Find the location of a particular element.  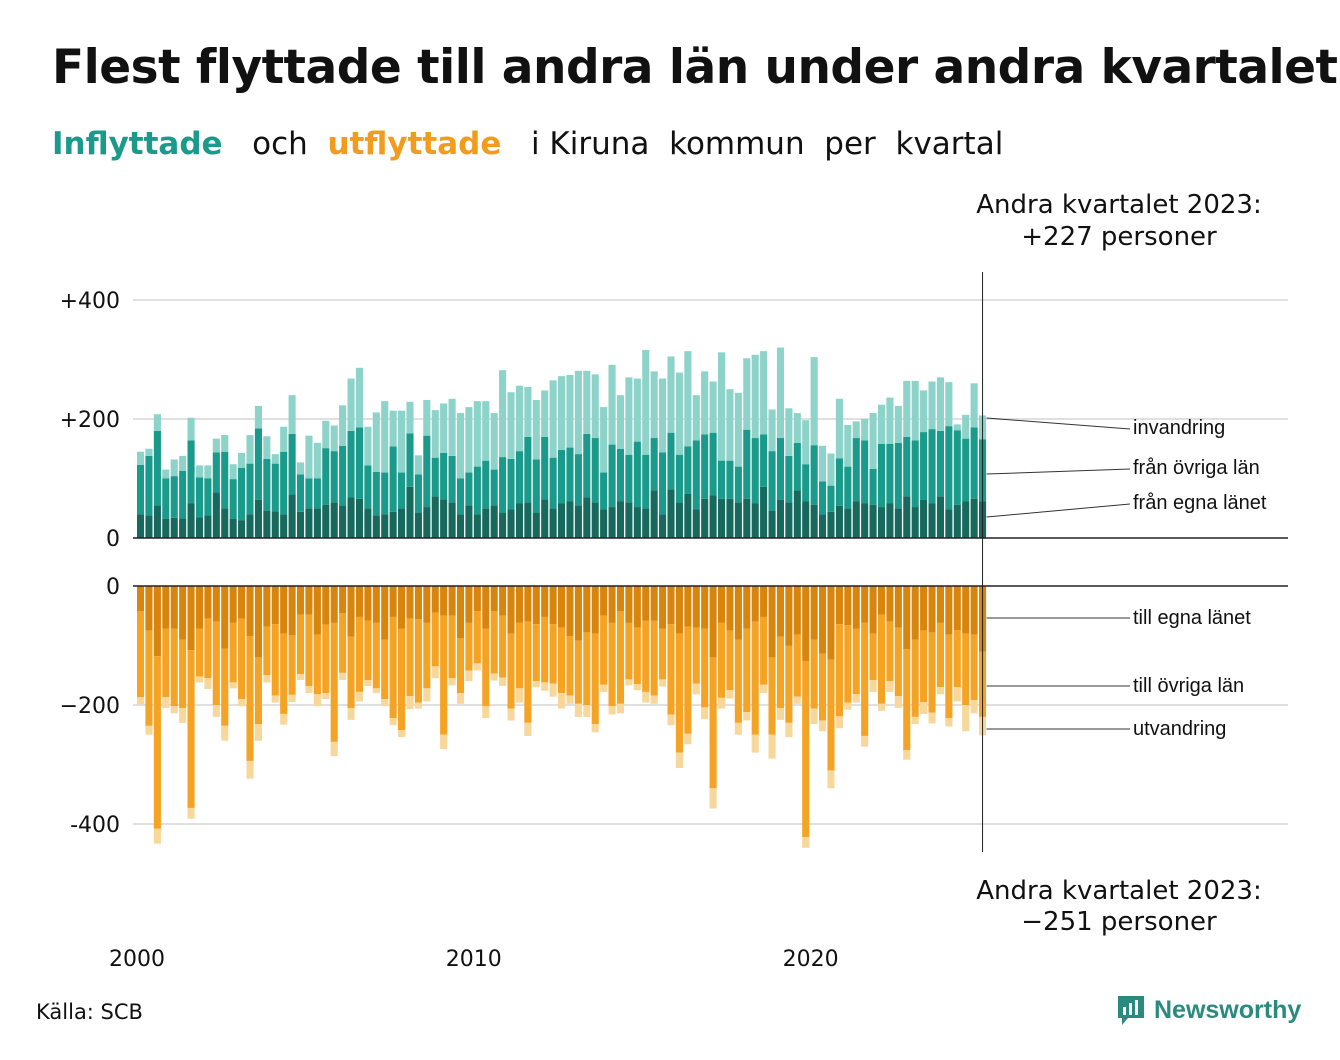

y-tick-label-bottom: 0 is located at coordinates (113, 587).